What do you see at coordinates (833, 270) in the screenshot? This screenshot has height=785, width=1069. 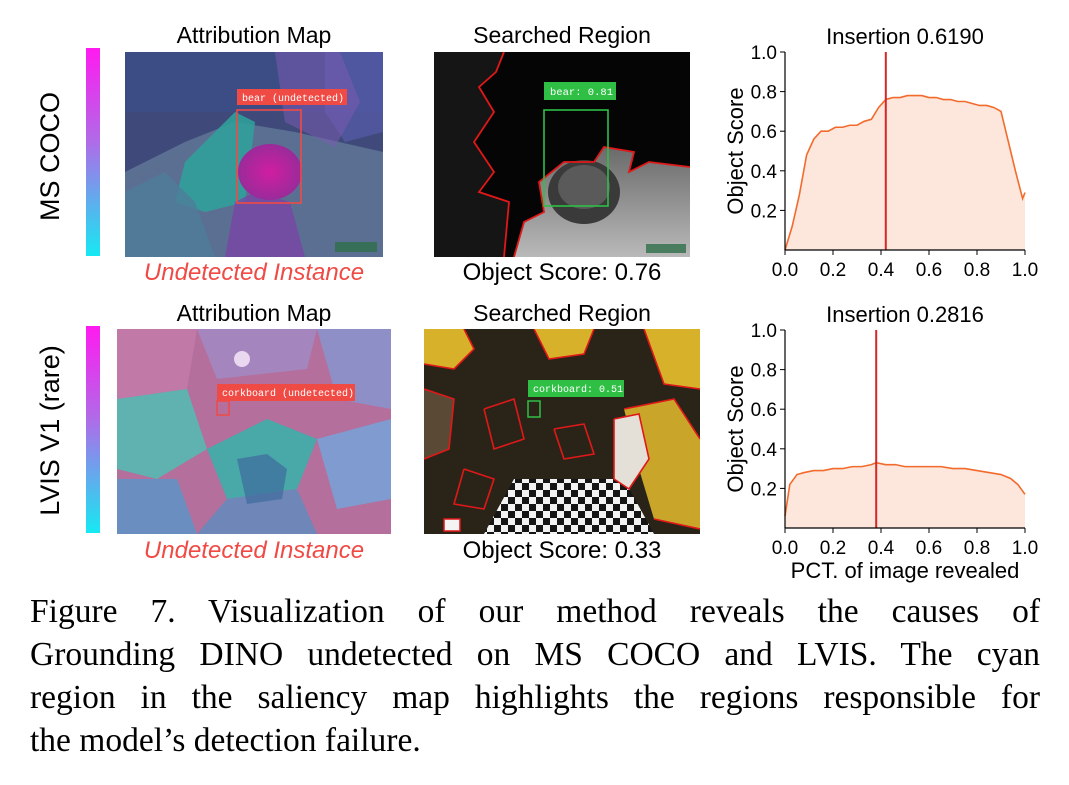 I see `chart0-xtick-label-1: 0.2` at bounding box center [833, 270].